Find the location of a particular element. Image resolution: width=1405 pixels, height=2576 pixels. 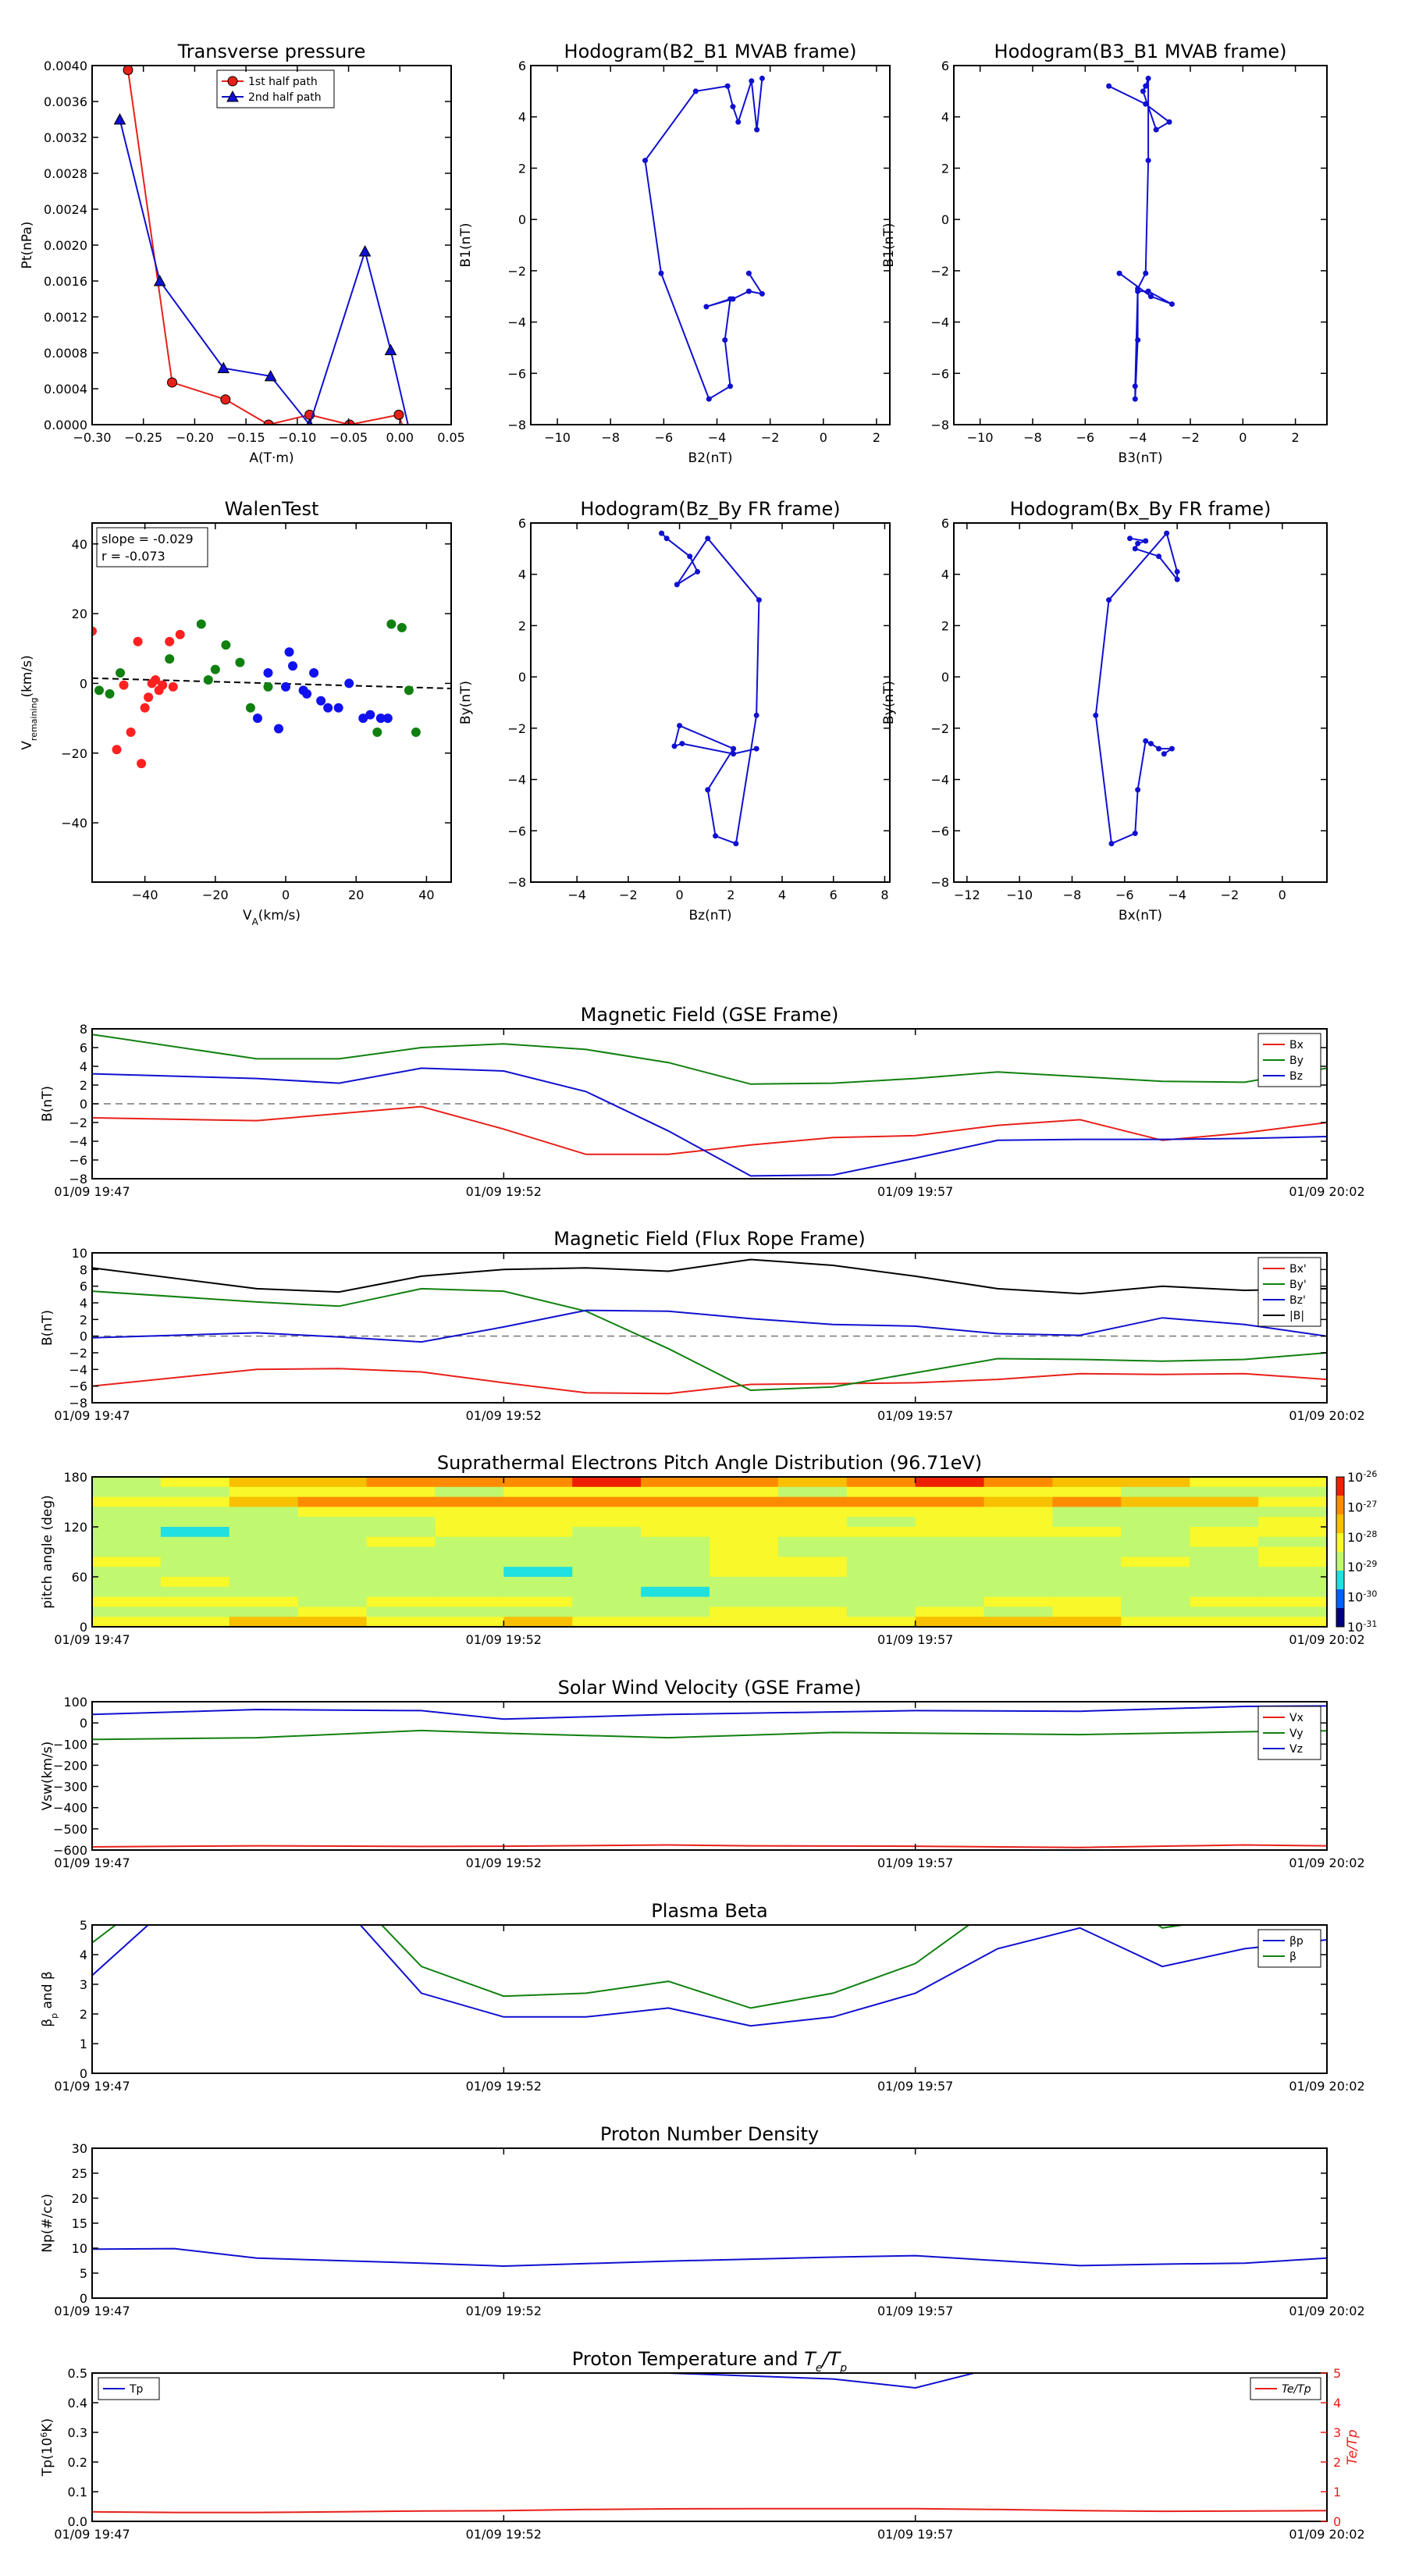

chart-title: Plasma Beta is located at coordinates (709, 1911).